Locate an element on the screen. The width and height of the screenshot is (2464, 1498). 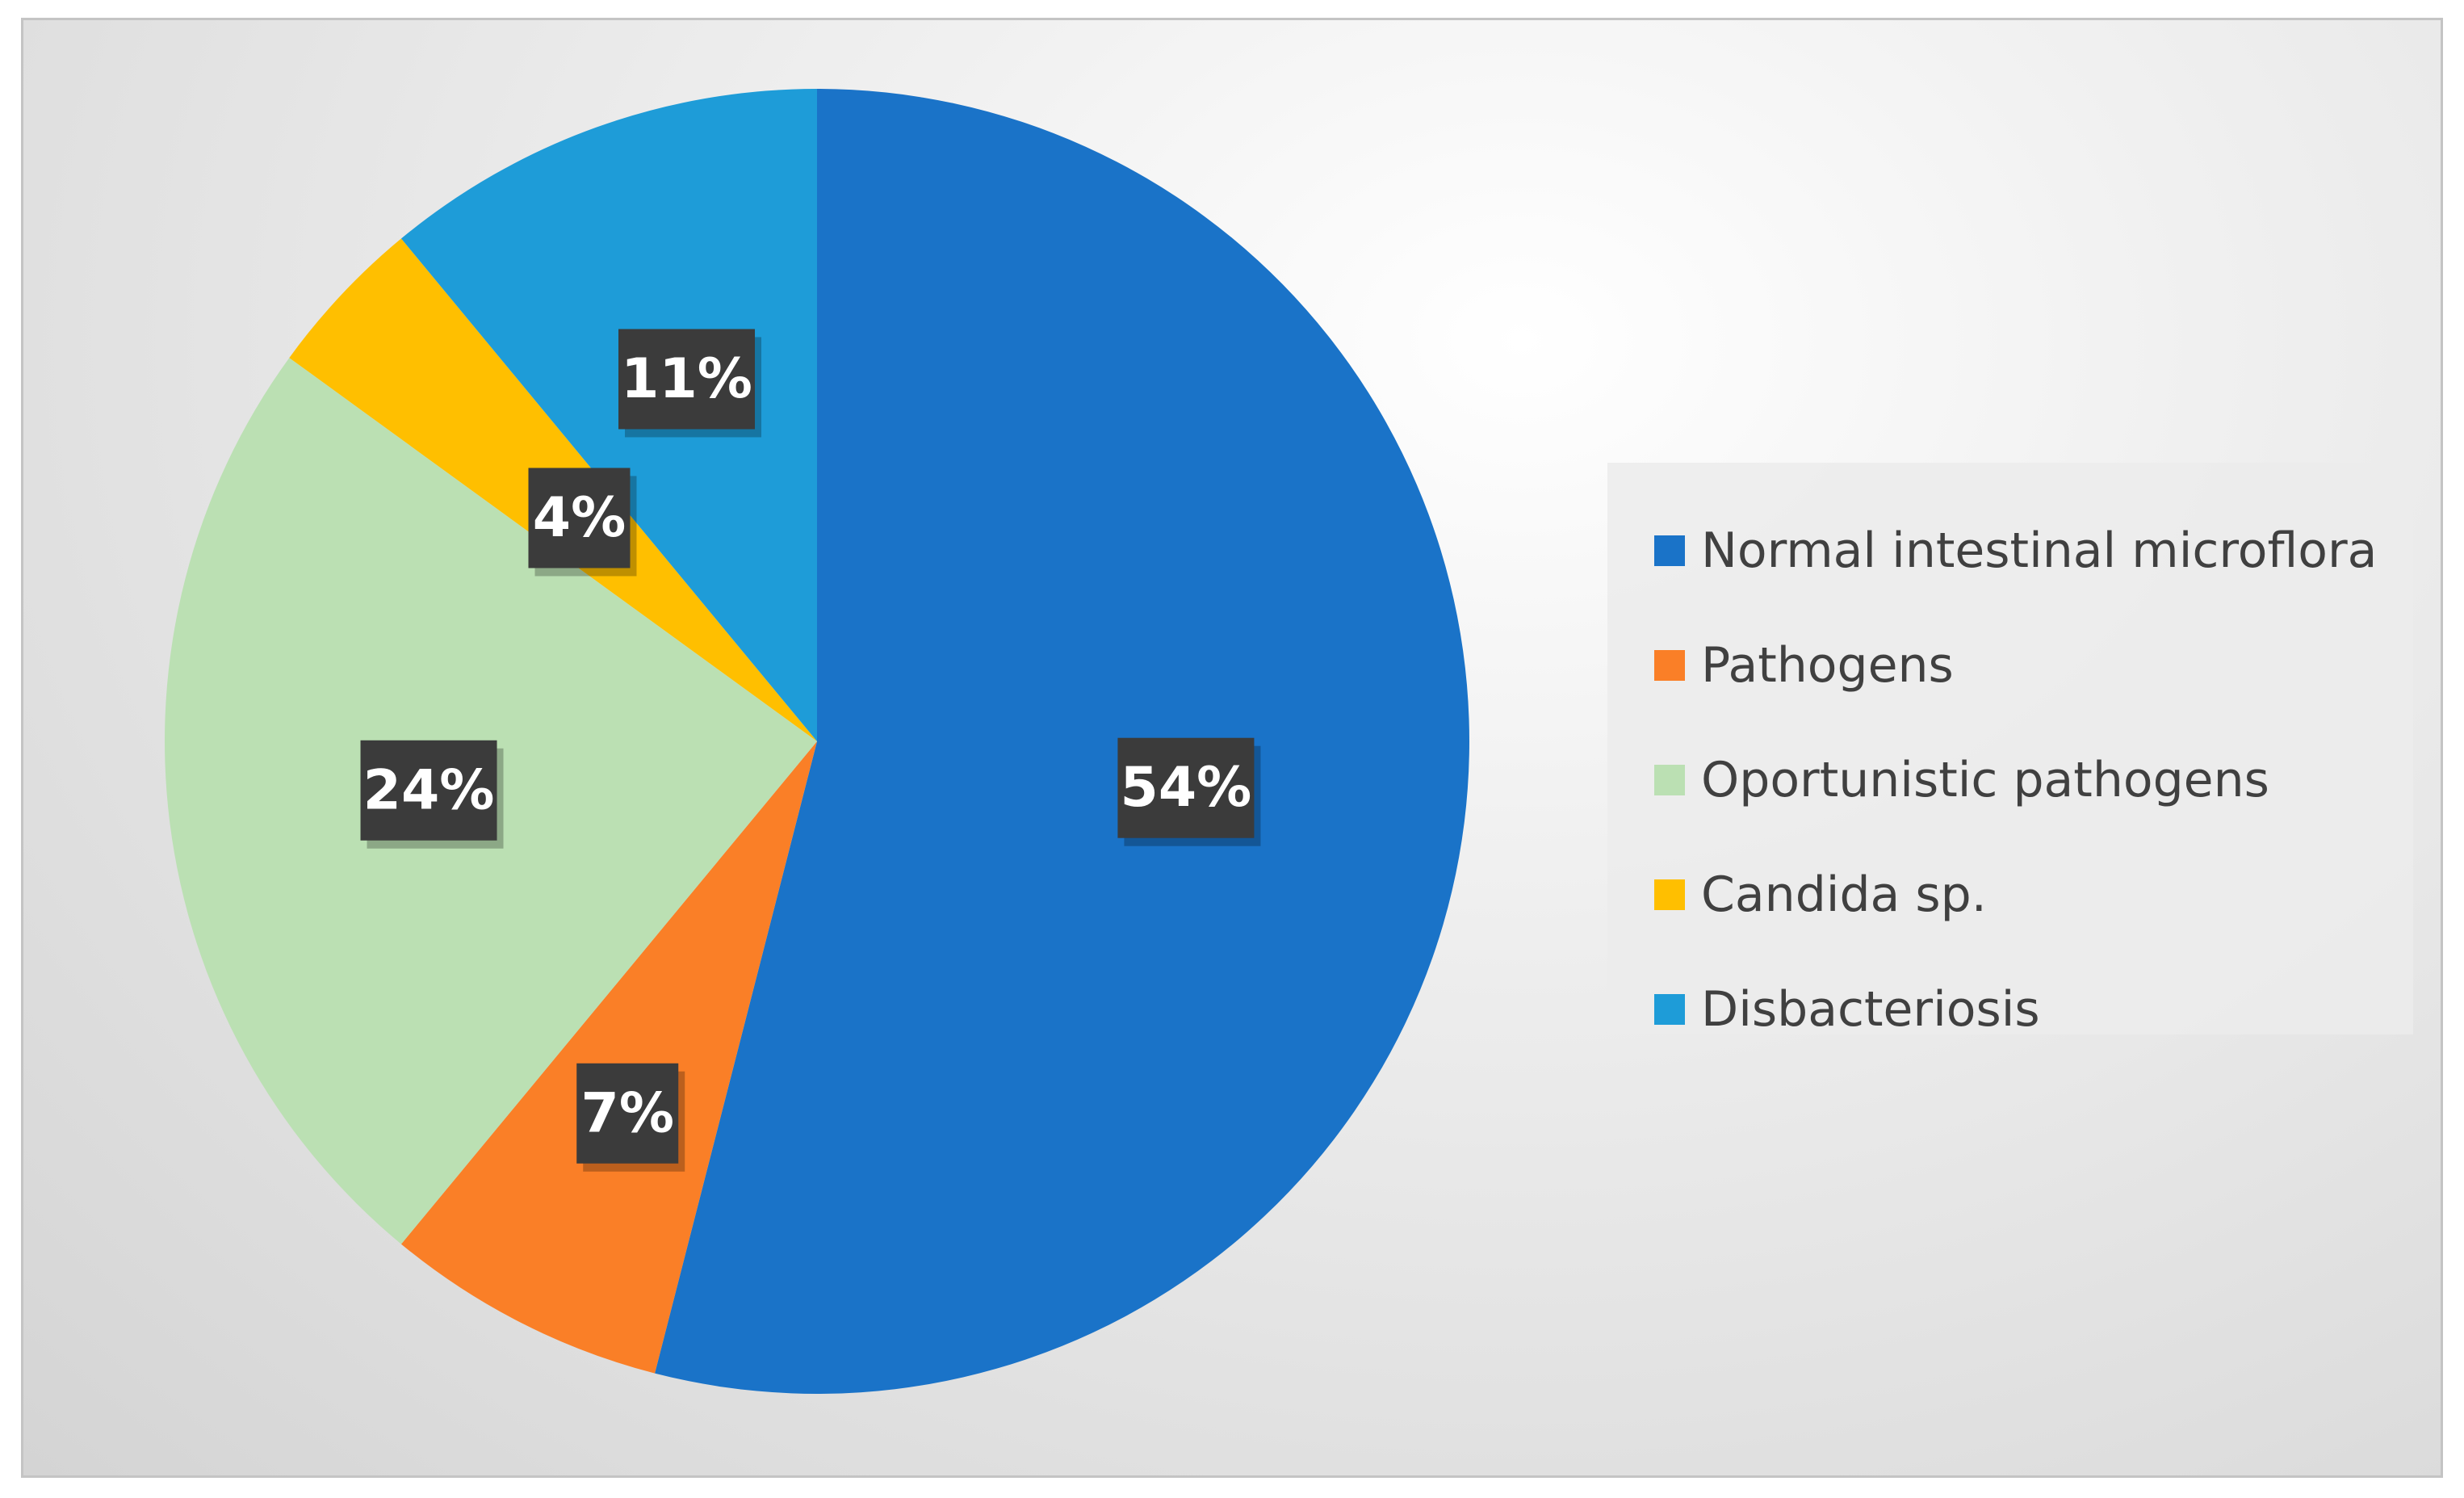
data-label-text: 54% is located at coordinates (1186, 788).